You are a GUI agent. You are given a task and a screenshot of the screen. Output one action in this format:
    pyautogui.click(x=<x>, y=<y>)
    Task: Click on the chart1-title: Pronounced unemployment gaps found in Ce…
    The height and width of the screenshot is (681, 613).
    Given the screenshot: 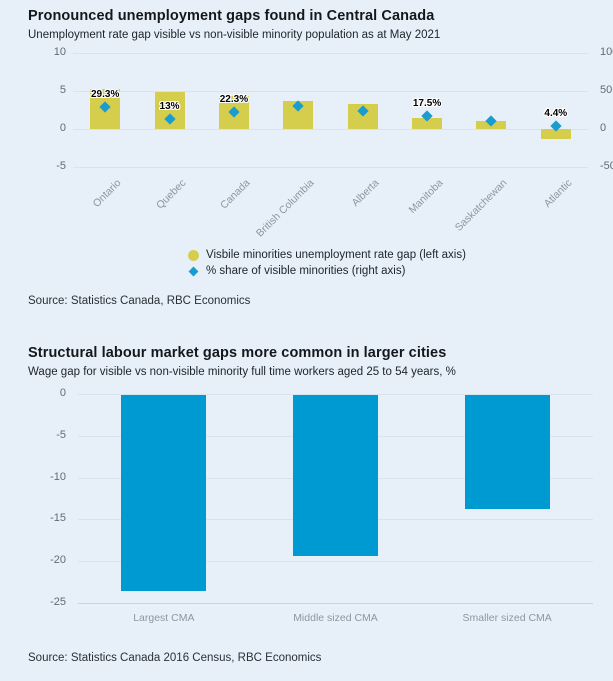 What is the action you would take?
    pyautogui.click(x=231, y=16)
    